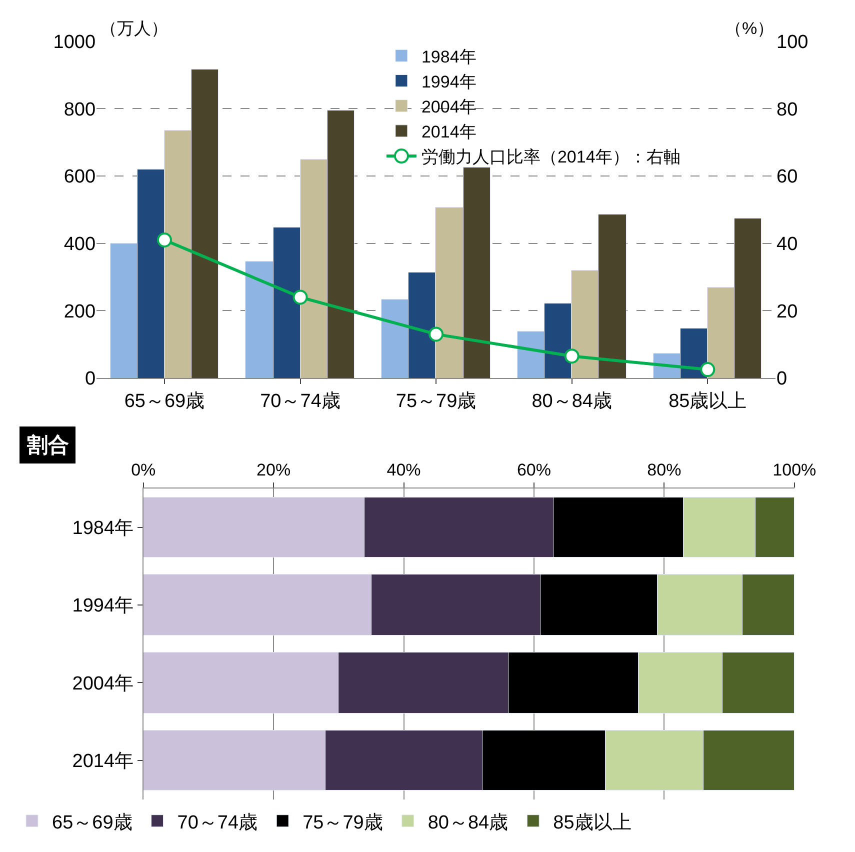  What do you see at coordinates (787, 311) in the screenshot?
I see `y2-tick-label: 20` at bounding box center [787, 311].